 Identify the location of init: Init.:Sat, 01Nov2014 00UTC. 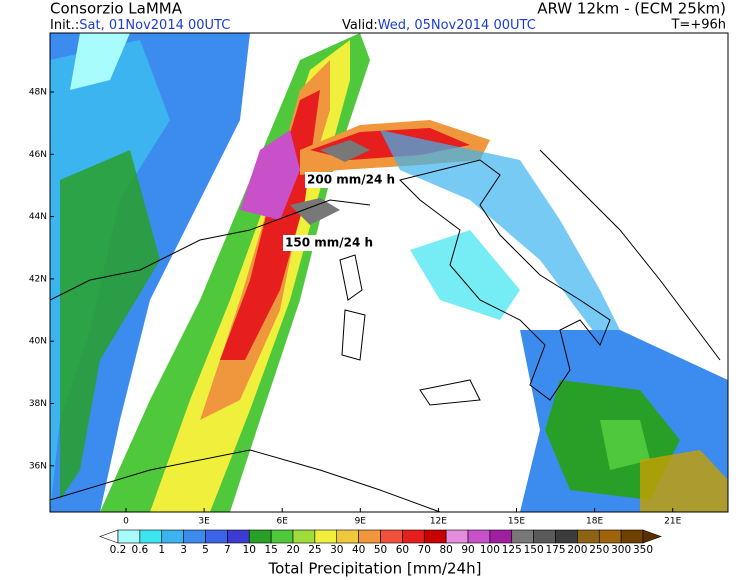
(140, 25).